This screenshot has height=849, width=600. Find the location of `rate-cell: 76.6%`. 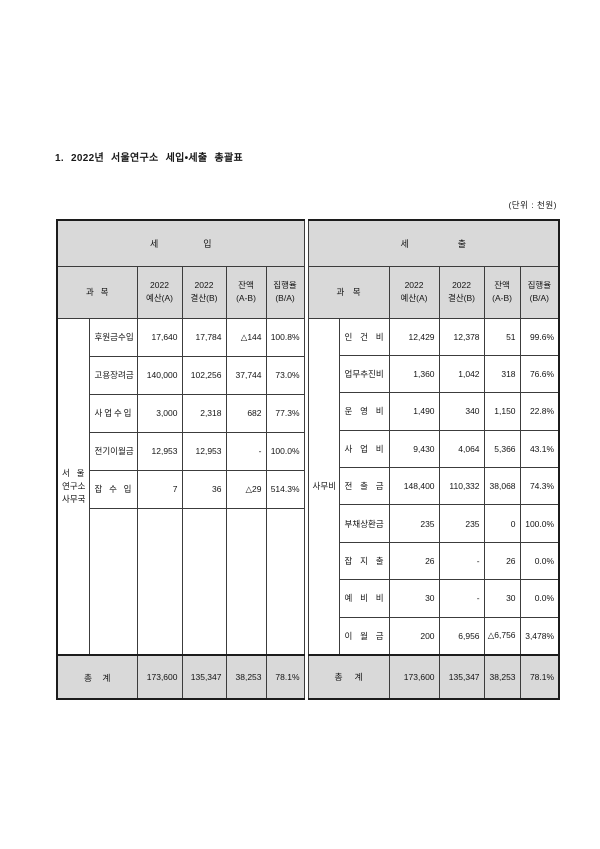

rate-cell: 76.6% is located at coordinates (539, 374).